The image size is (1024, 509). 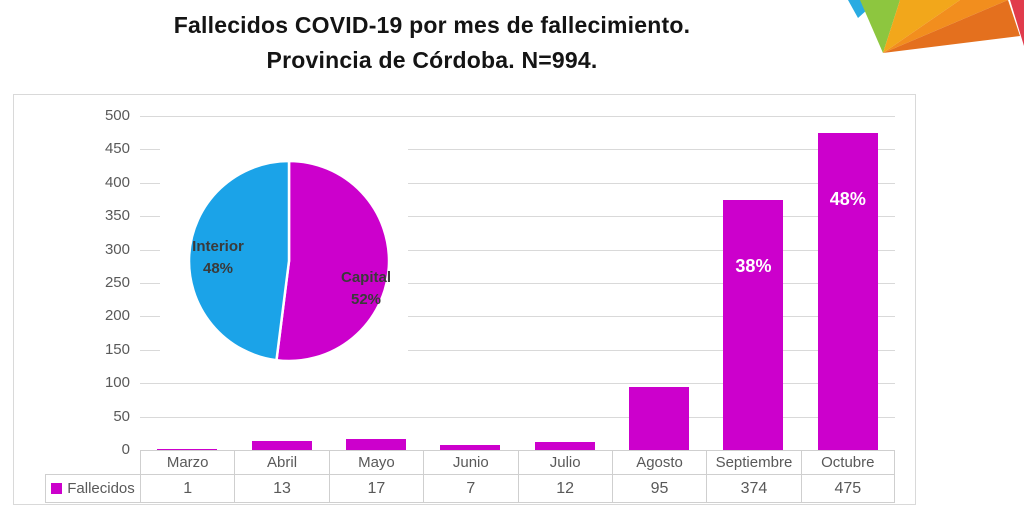 What do you see at coordinates (187, 488) in the screenshot?
I see `value-cell: 1` at bounding box center [187, 488].